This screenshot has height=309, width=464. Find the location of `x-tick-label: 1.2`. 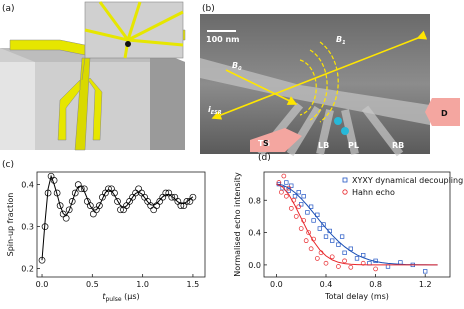

x-tick-label: 1.2 is located at coordinates (425, 284).